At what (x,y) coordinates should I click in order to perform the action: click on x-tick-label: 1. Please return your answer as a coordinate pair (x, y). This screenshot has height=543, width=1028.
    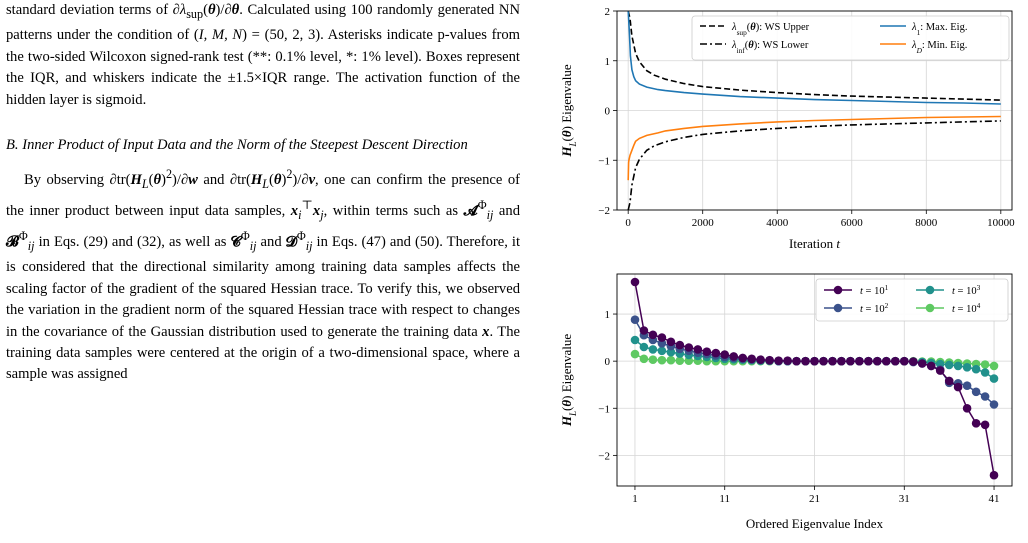
    Looking at the image, I should click on (635, 499).